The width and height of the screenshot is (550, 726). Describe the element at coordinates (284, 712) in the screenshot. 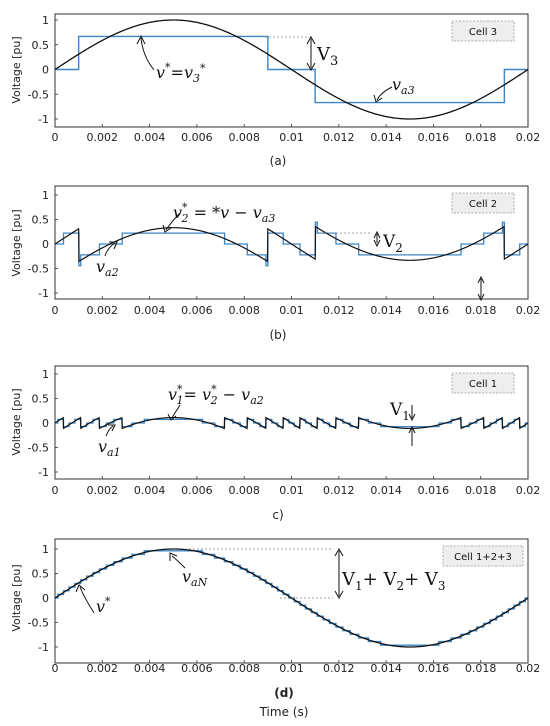

I see `panel-d-xlabel: Time (s)` at that location.